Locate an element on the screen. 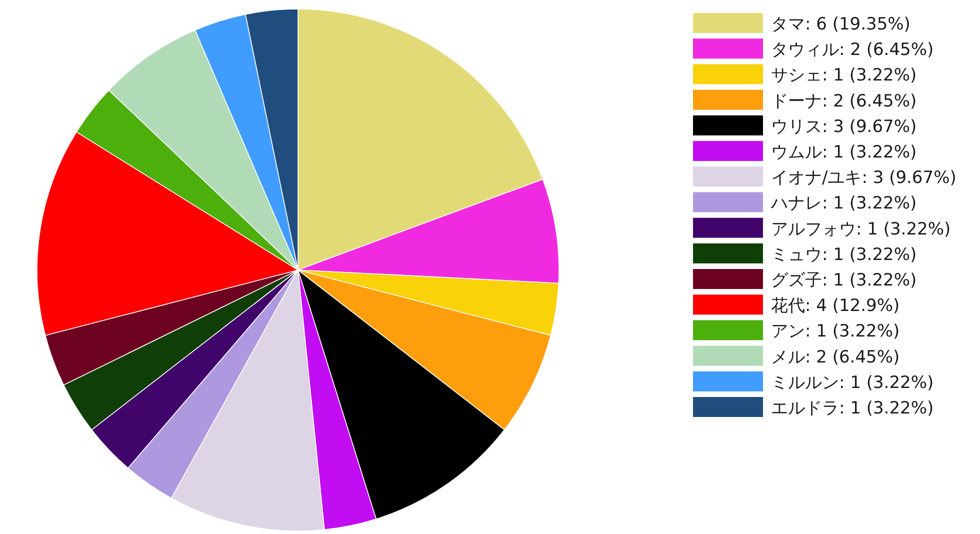 The image size is (980, 534). legend-label: 花代: 4 (12.9%) is located at coordinates (835, 306).